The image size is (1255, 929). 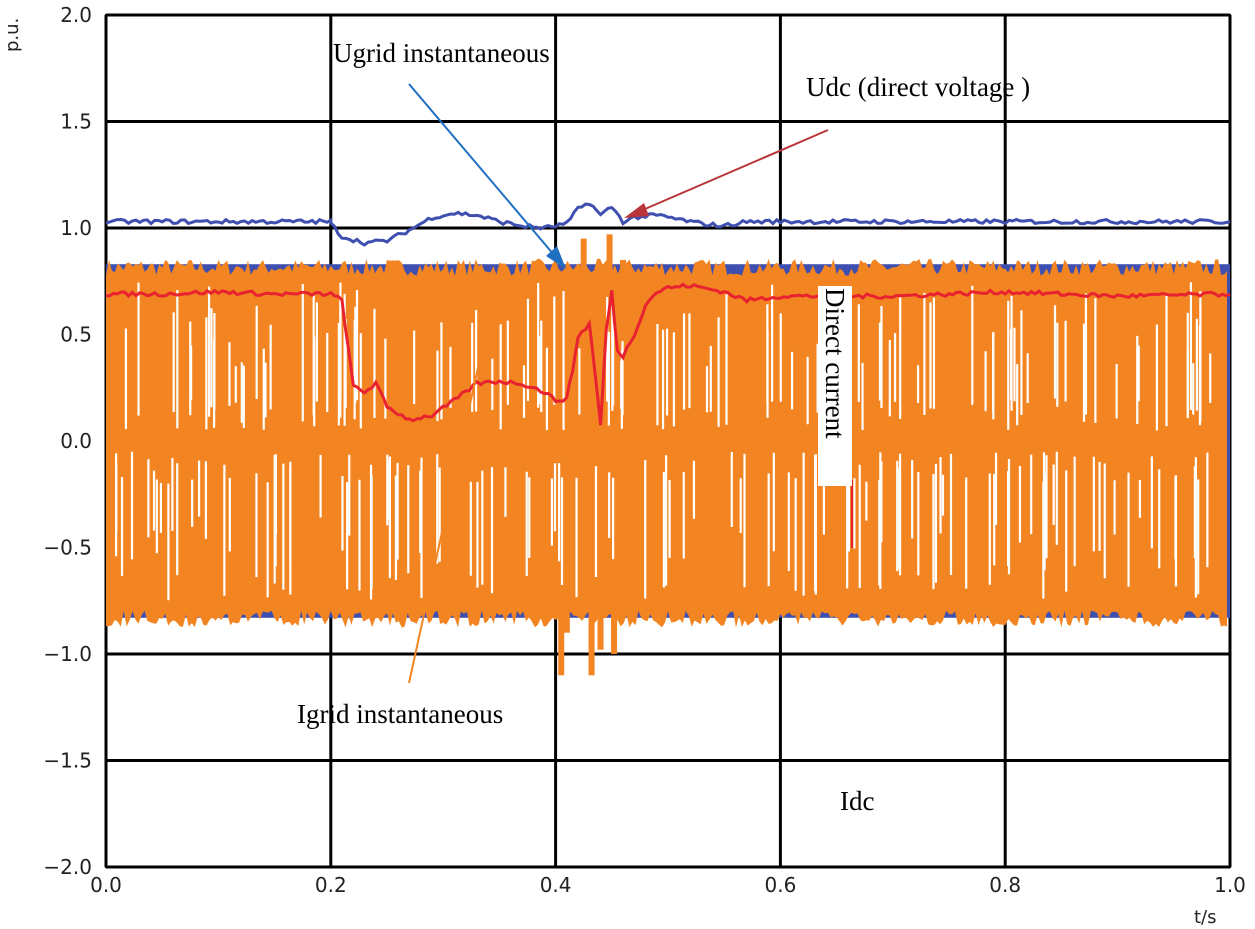 I want to click on udc-series-line, so click(x=668, y=224).